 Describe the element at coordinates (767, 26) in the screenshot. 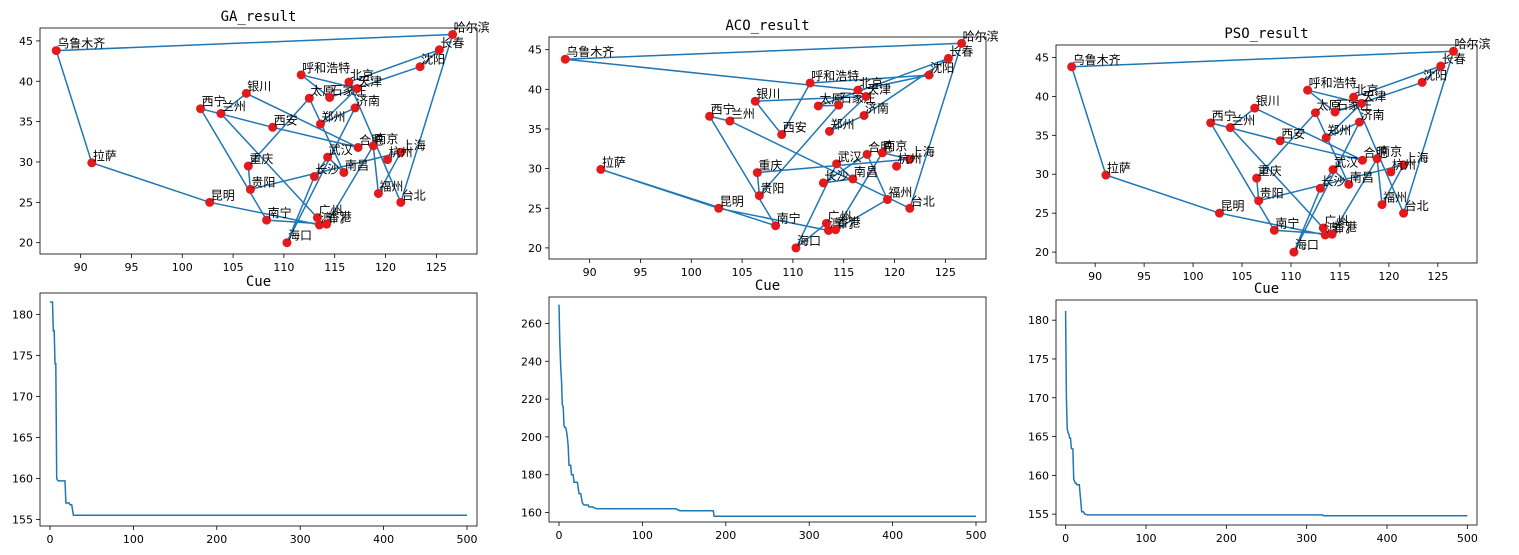

I see `subplot-title: ACO_result` at that location.